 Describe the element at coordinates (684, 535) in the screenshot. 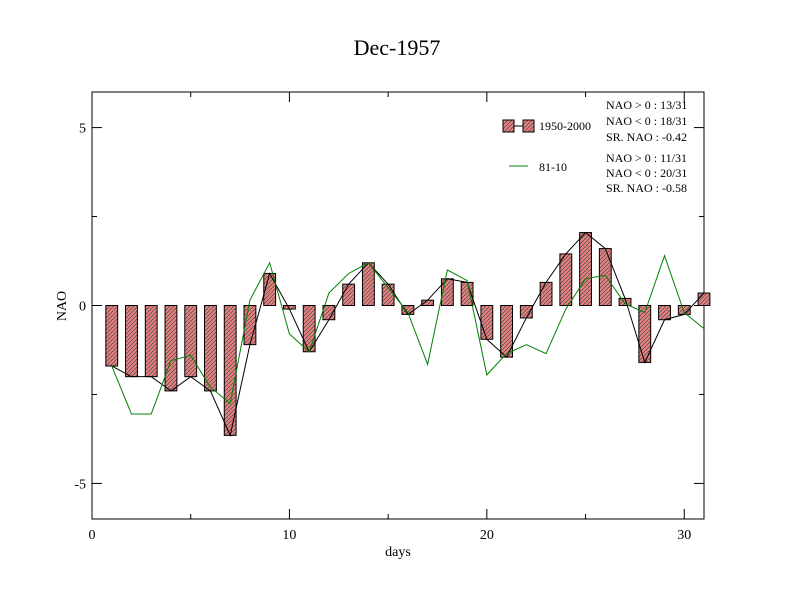

I see `x-tick-label: 30` at that location.